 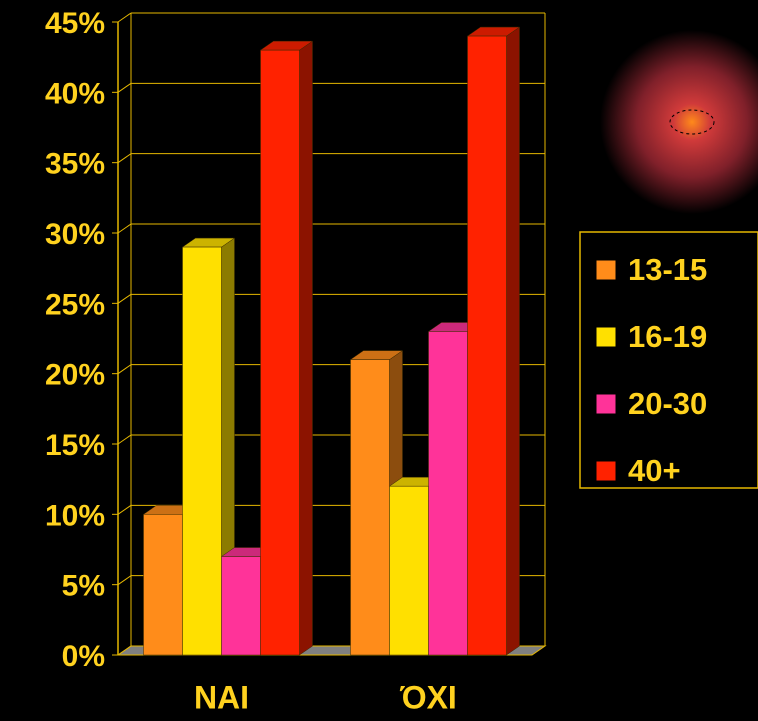 I want to click on y-tick-label: 5%, so click(x=83, y=586).